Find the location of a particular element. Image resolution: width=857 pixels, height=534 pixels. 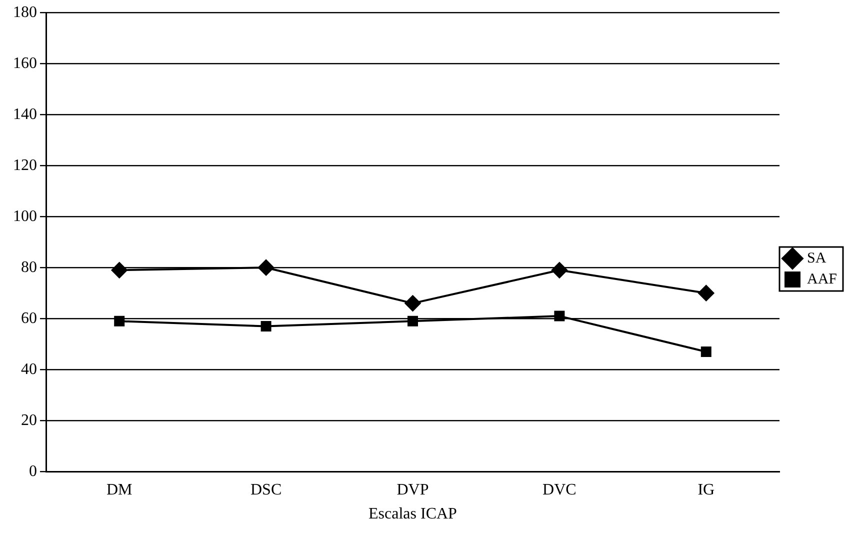

legend-label: SA is located at coordinates (816, 258).